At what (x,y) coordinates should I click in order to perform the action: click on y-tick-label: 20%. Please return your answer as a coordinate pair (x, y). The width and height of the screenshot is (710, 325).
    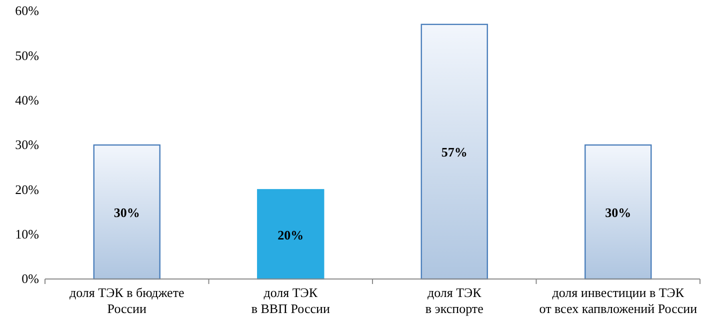
    Looking at the image, I should click on (27, 189).